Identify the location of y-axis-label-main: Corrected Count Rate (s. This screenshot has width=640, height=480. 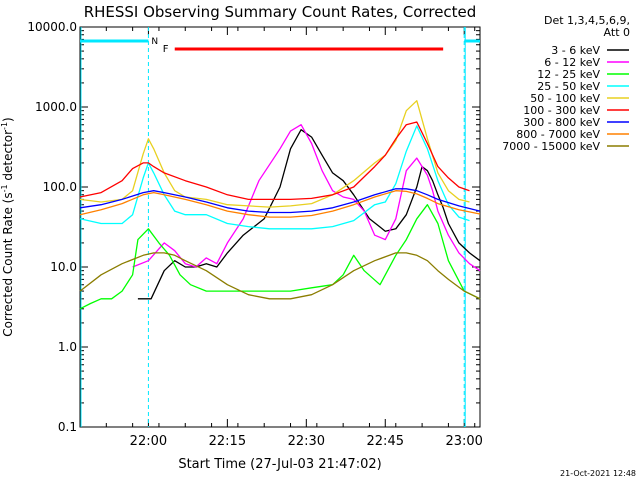
(8, 264).